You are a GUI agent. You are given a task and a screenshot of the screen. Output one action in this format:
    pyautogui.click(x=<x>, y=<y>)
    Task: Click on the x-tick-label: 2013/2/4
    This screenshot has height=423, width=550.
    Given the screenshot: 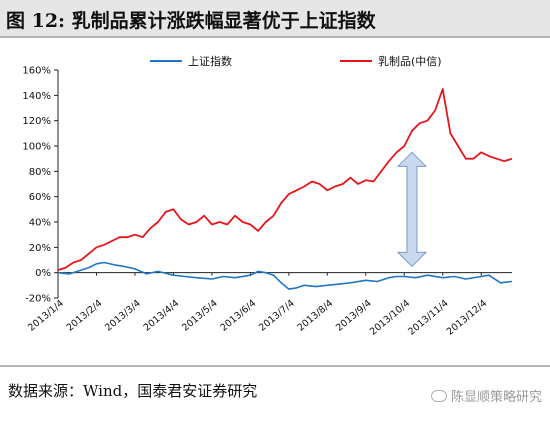 What is the action you would take?
    pyautogui.click(x=85, y=316)
    